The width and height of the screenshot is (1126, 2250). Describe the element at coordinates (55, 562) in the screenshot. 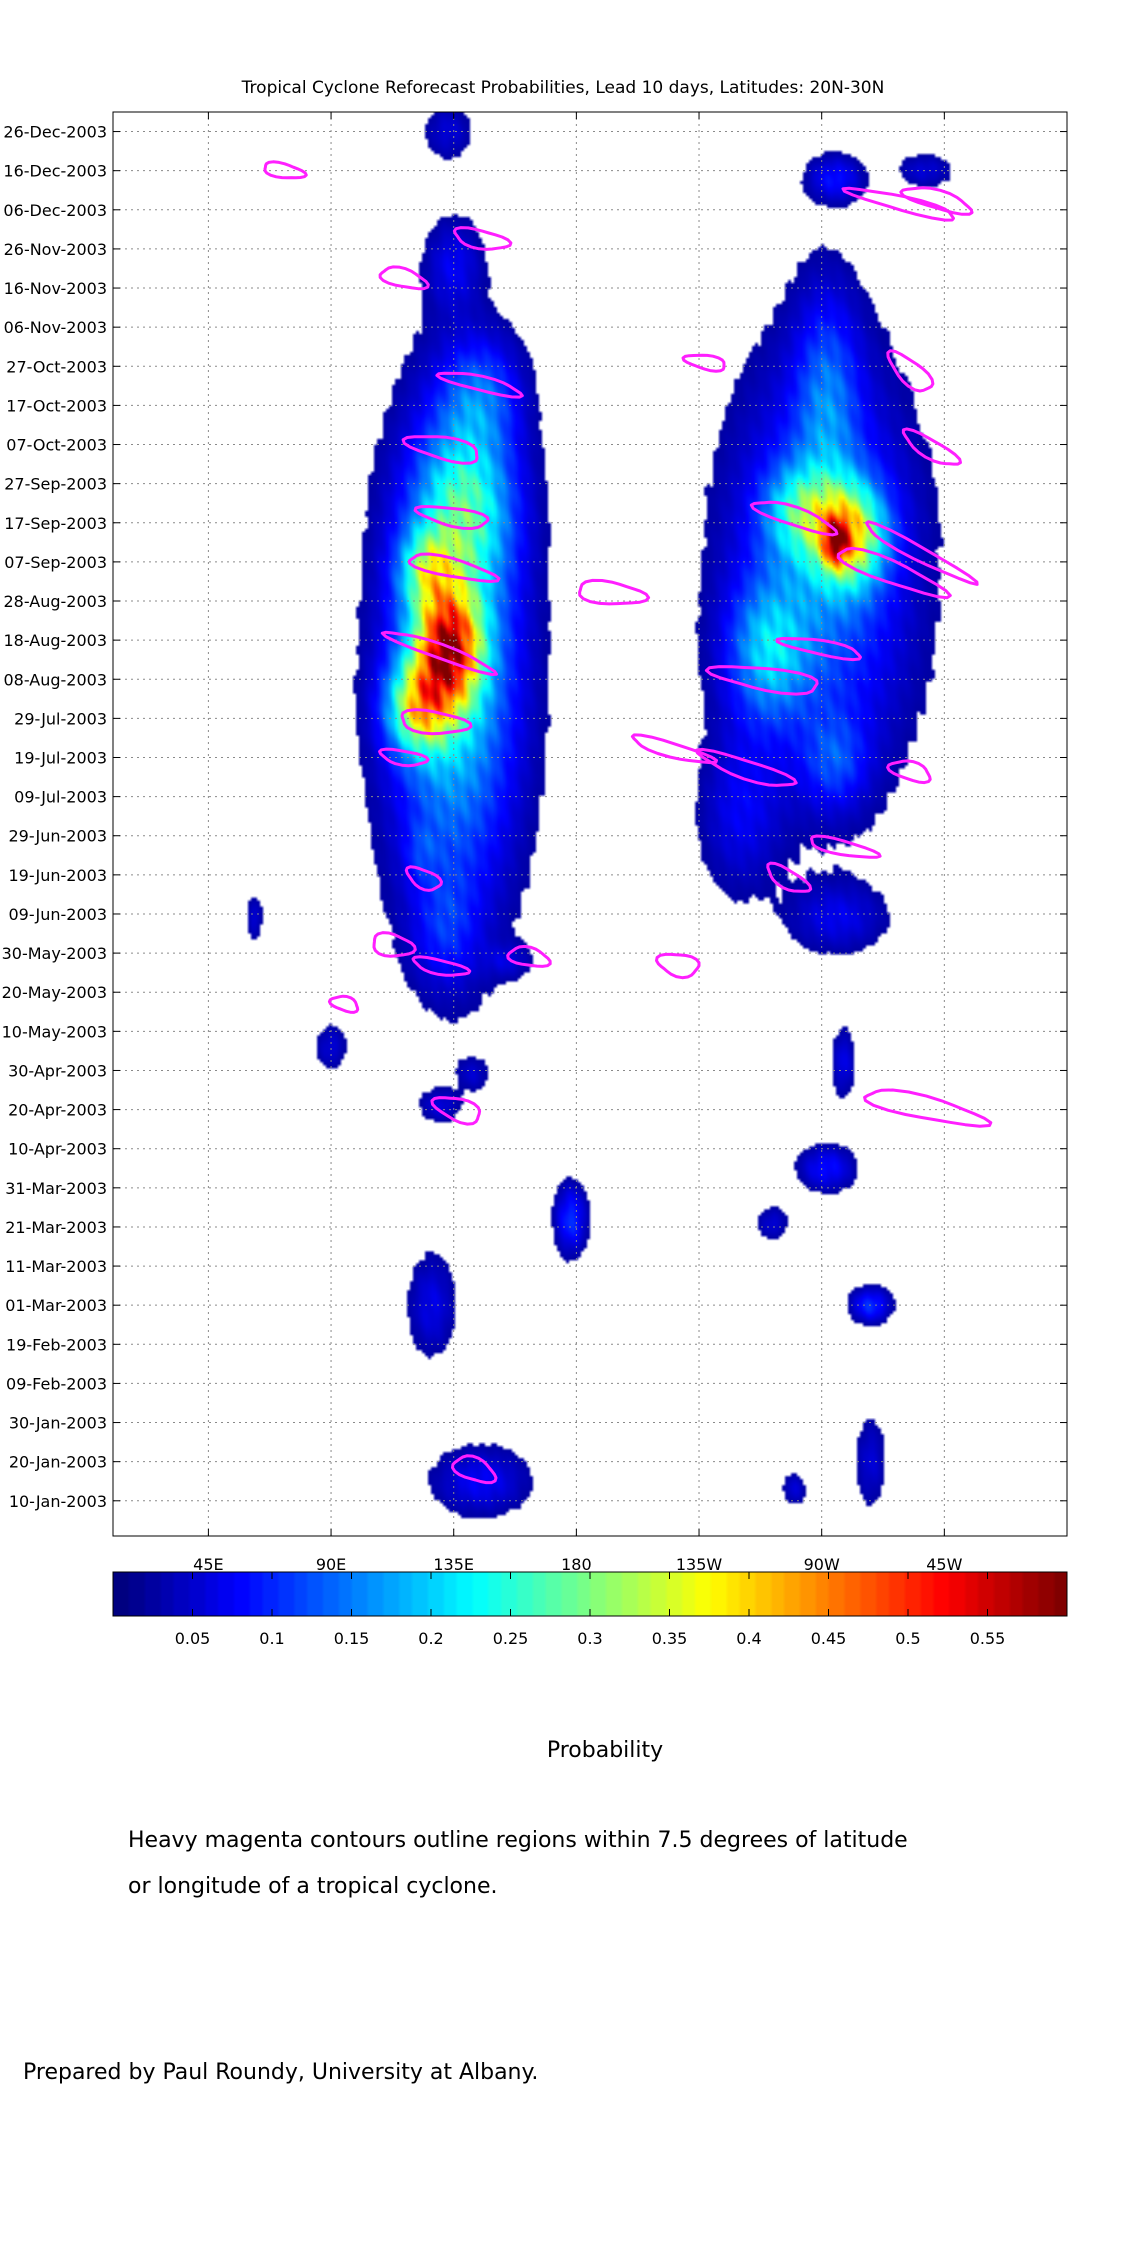

I see `y-tick-label: 07-Sep-2003` at that location.